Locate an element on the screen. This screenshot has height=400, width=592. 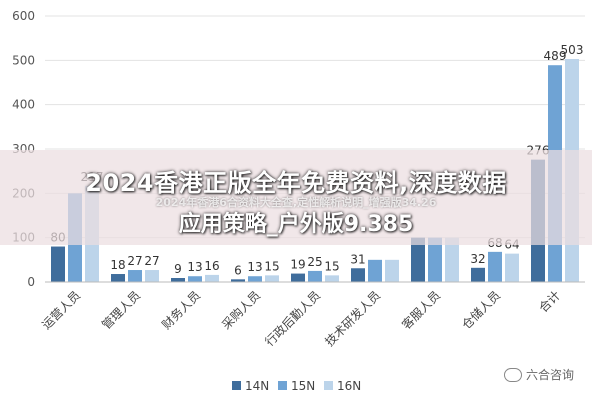
y-tick-label: 0 is located at coordinates (31, 282).